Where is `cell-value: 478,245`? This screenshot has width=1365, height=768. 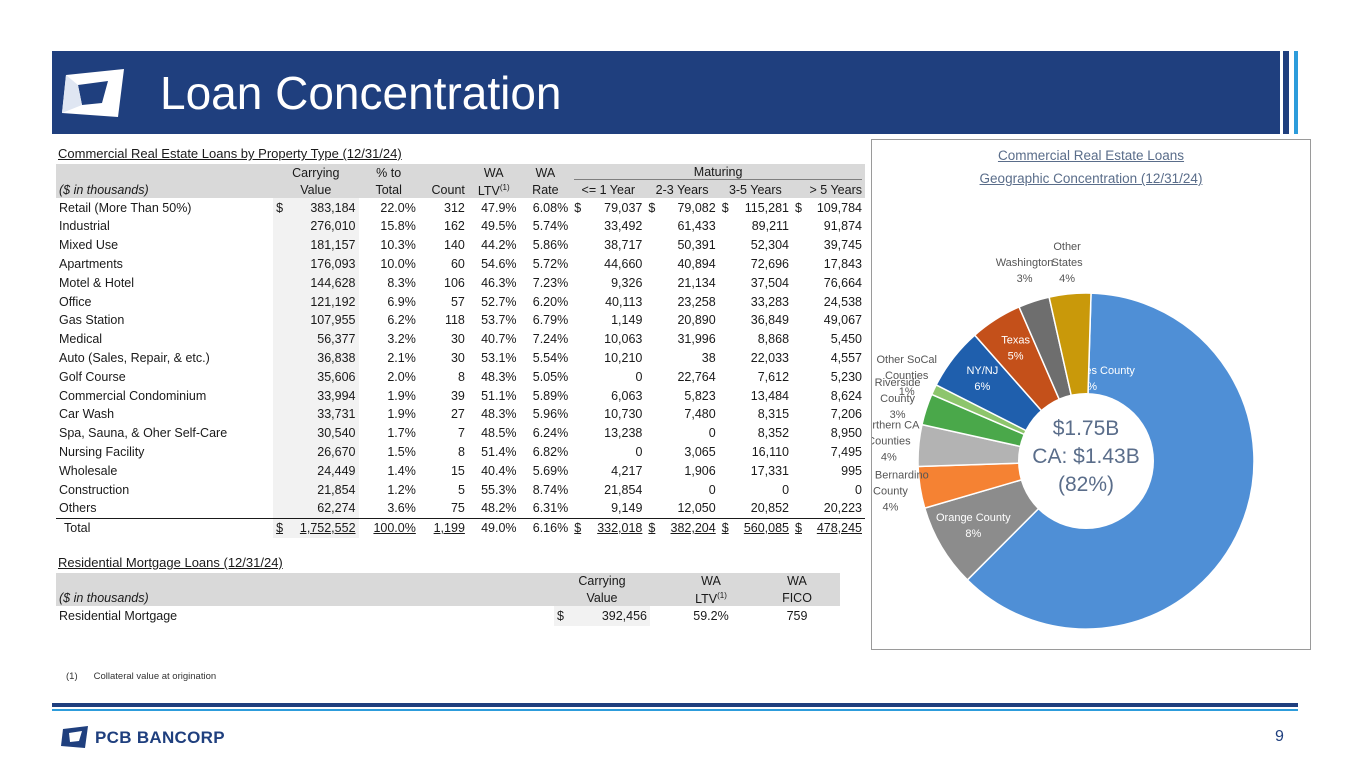 cell-value: 478,245 is located at coordinates (839, 528).